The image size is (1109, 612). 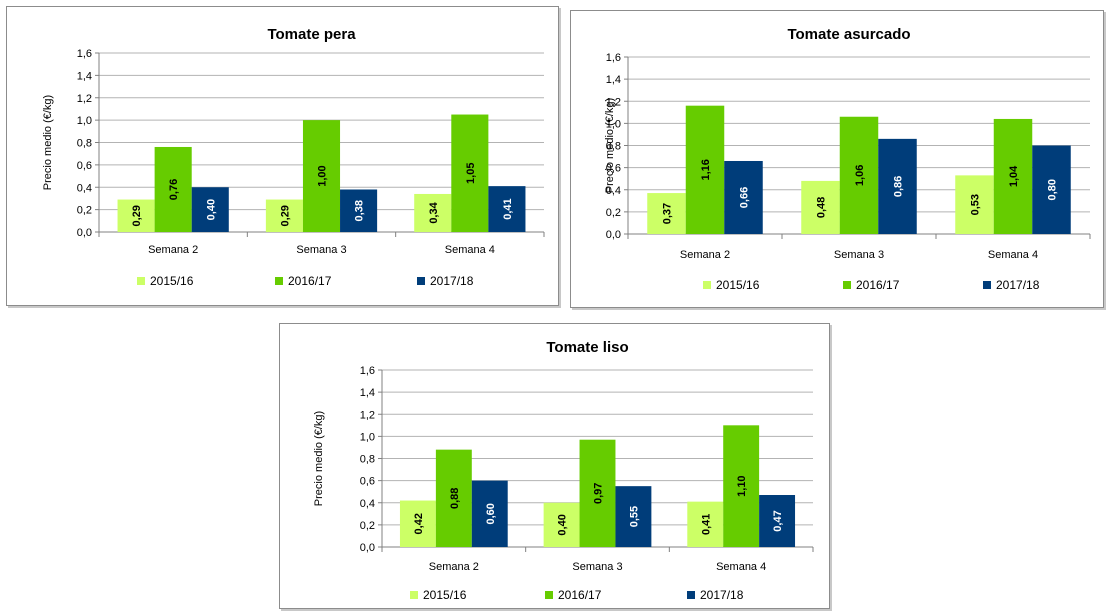 I want to click on data-label: 0,97, so click(x=599, y=493).